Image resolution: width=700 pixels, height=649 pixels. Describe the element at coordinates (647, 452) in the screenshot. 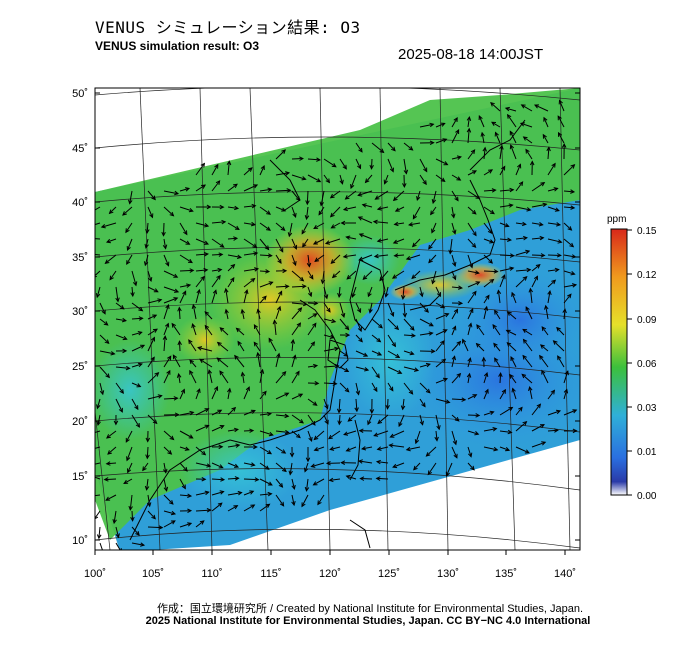

I see `colorbar-tick: 0.01` at that location.